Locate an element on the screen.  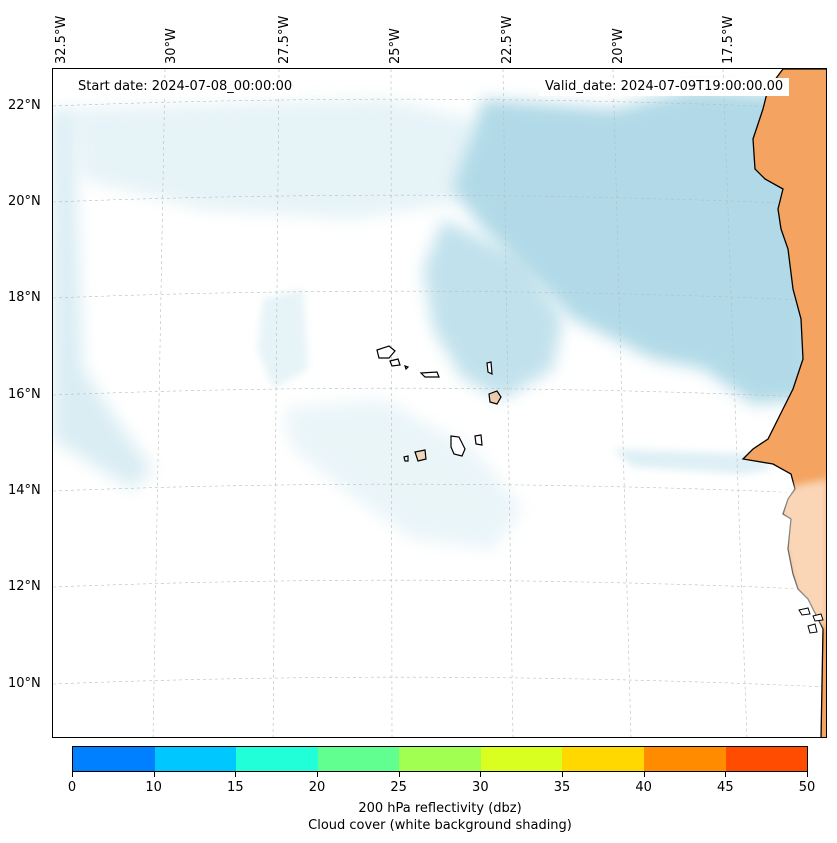
start-date-label: Start date: 2024-07-08_00:00:00 is located at coordinates (185, 87).